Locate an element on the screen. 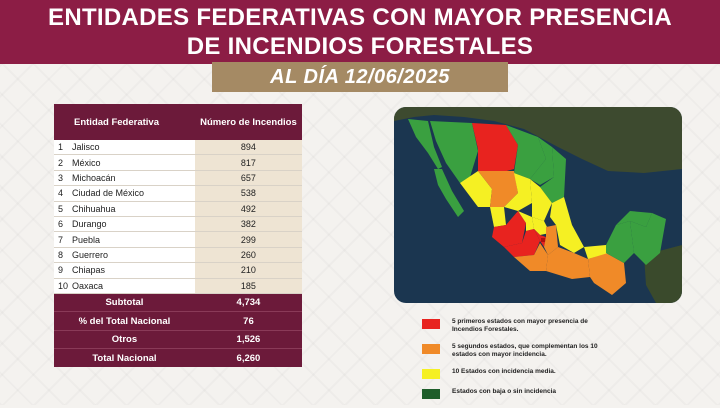 Image resolution: width=720 pixels, height=408 pixels. rank-cell: 8 is located at coordinates (62, 255).